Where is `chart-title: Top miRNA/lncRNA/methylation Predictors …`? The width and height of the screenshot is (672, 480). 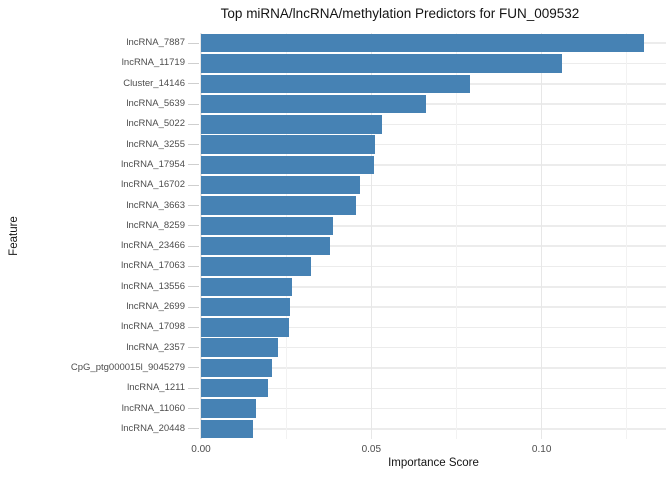 chart-title: Top miRNA/lncRNA/methylation Predictors … is located at coordinates (400, 13).